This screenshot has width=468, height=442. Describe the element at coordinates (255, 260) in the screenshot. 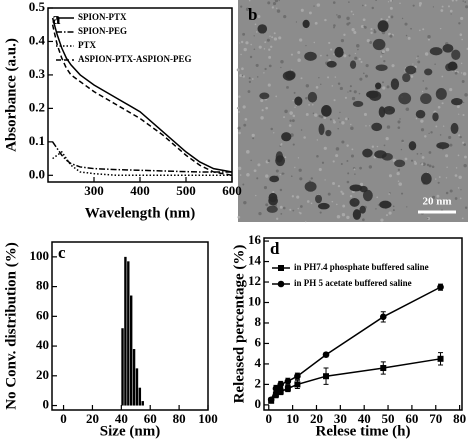

I see `y-tick-label: 14` at that location.